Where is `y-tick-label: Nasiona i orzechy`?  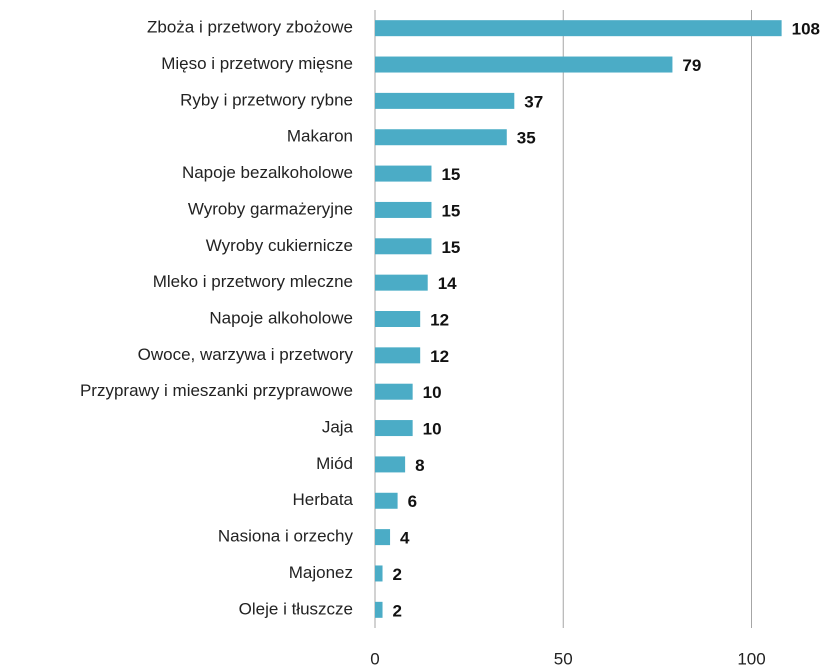
y-tick-label: Nasiona i orzechy is located at coordinates (286, 536).